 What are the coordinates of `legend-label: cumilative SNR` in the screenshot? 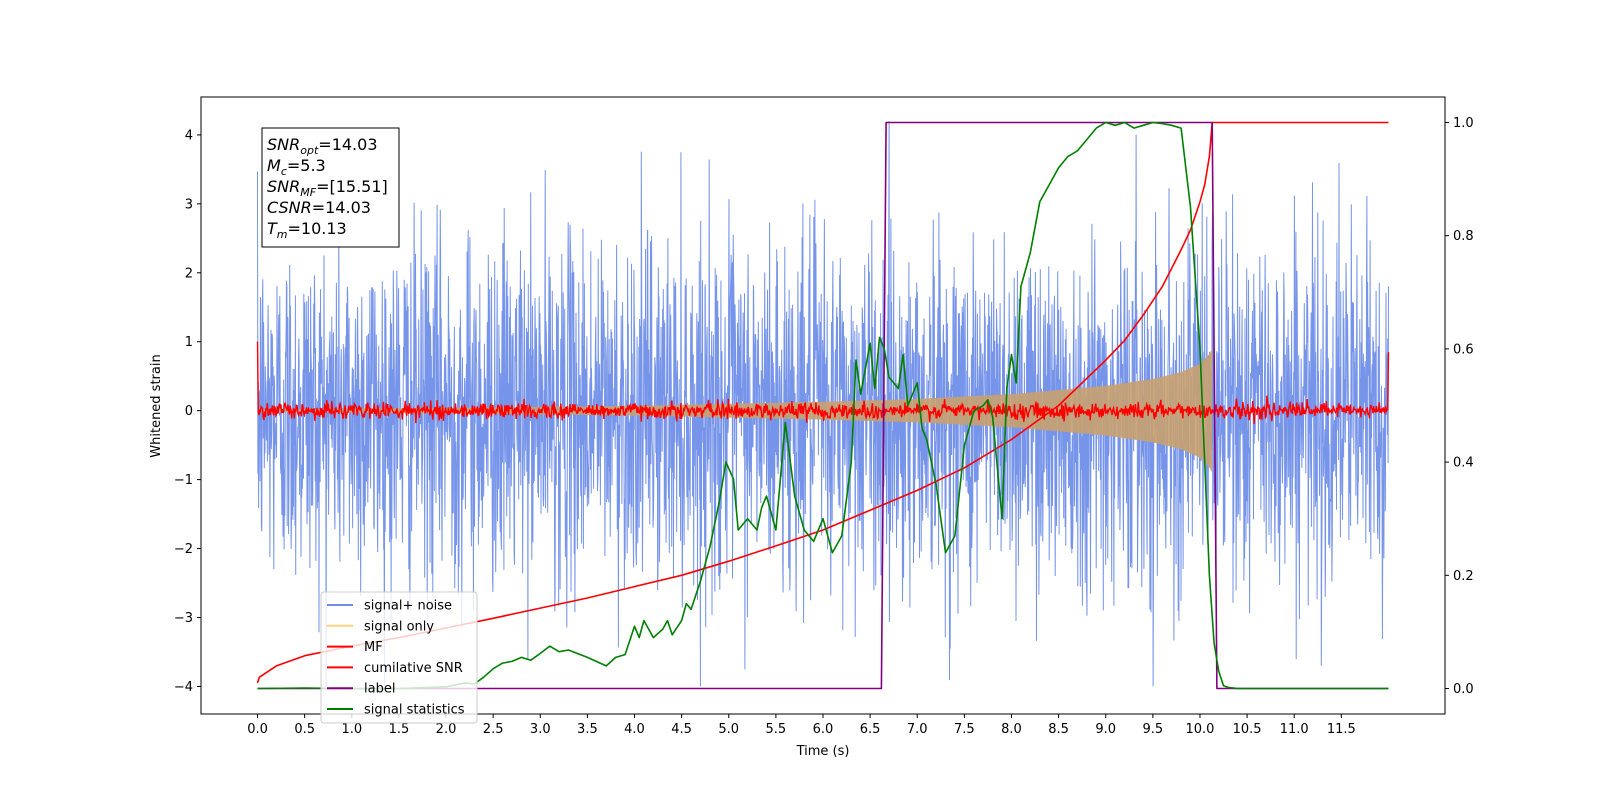 It's located at (413, 668).